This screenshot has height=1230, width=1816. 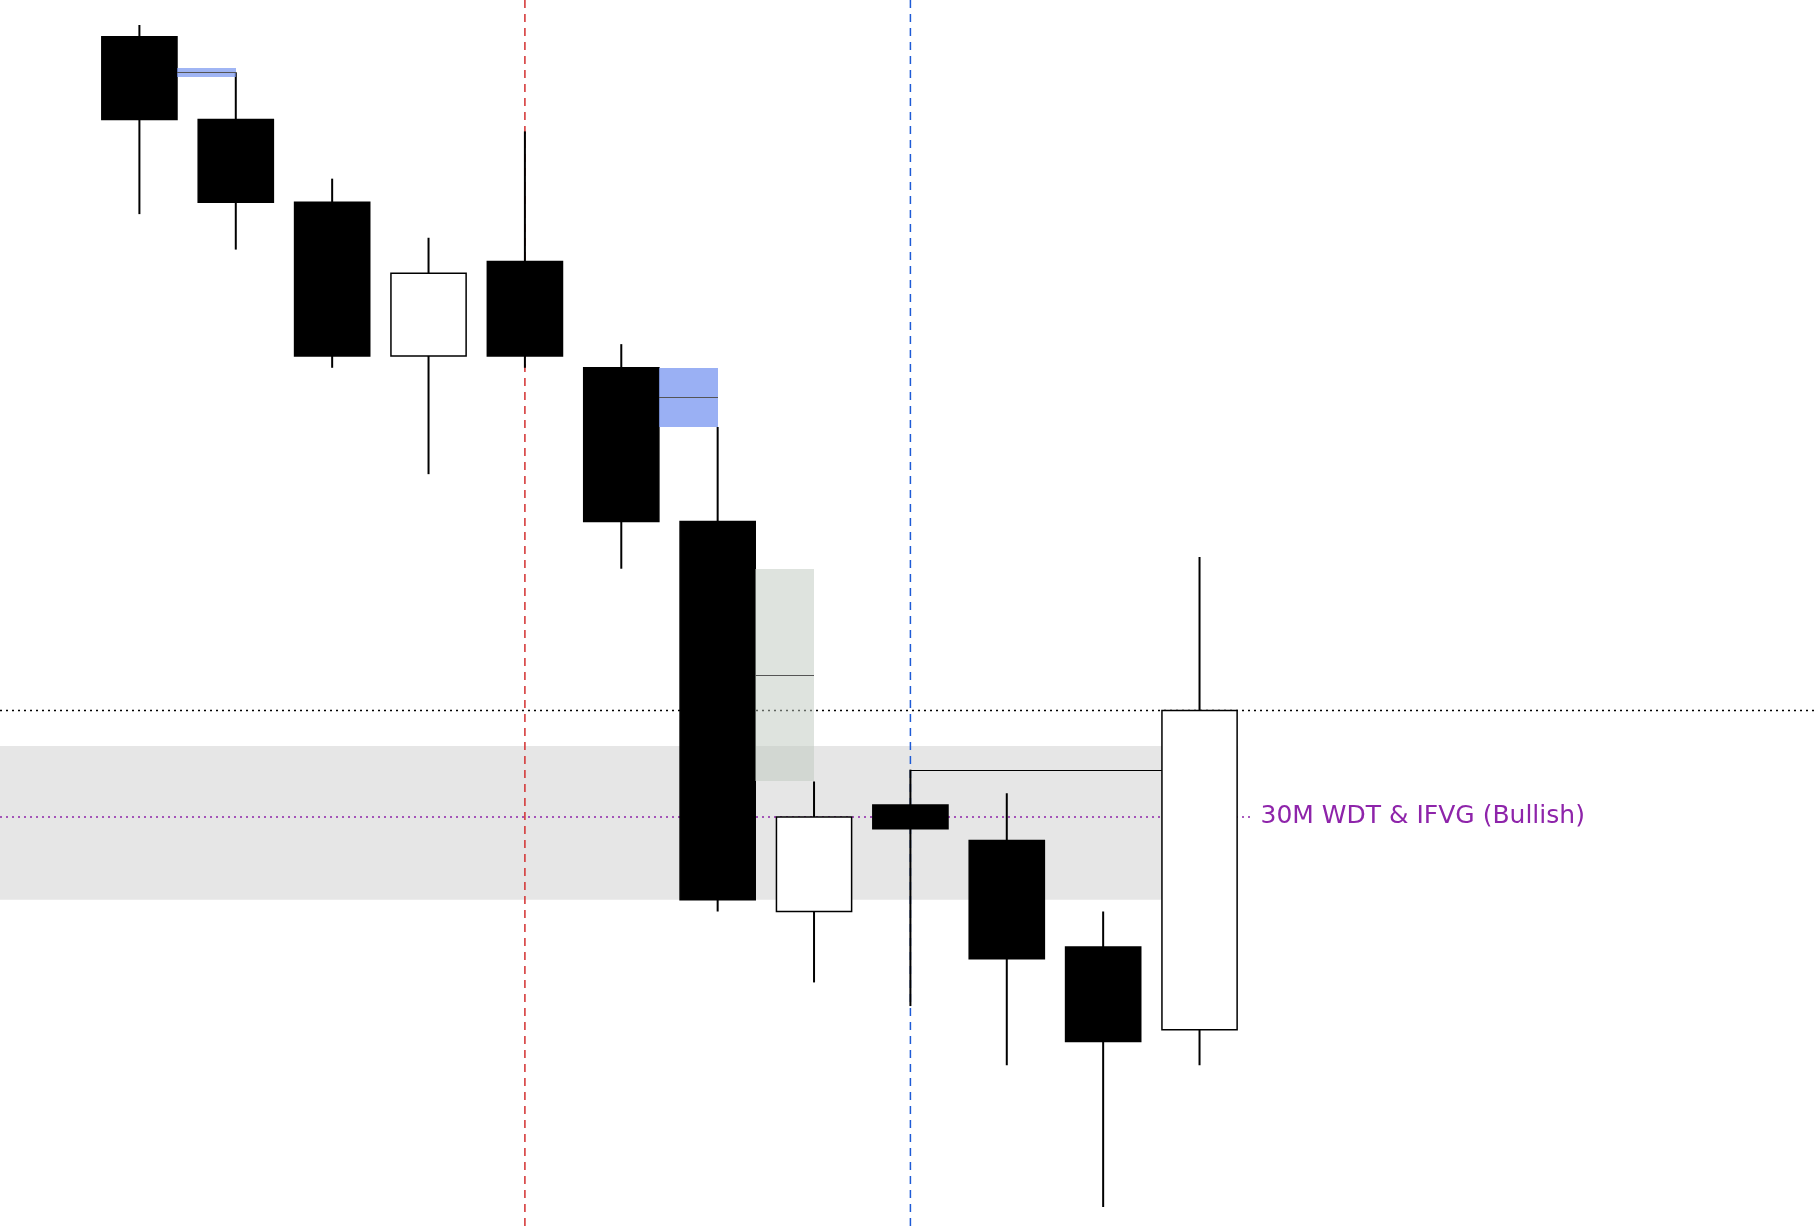 What do you see at coordinates (1422, 815) in the screenshot?
I see `ref-line-label: 30M WDT & IFVG (Bullish)` at bounding box center [1422, 815].